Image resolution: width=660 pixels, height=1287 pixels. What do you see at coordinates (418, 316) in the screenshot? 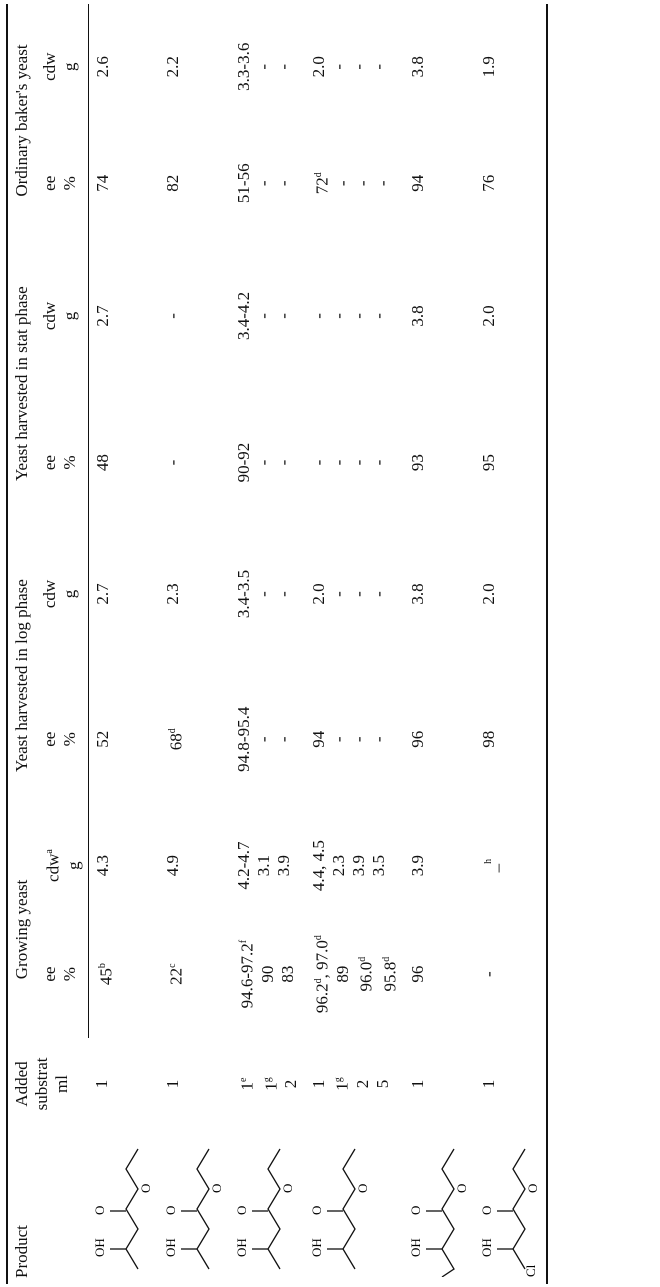
I see `cell-text: 3.8` at bounding box center [418, 316].